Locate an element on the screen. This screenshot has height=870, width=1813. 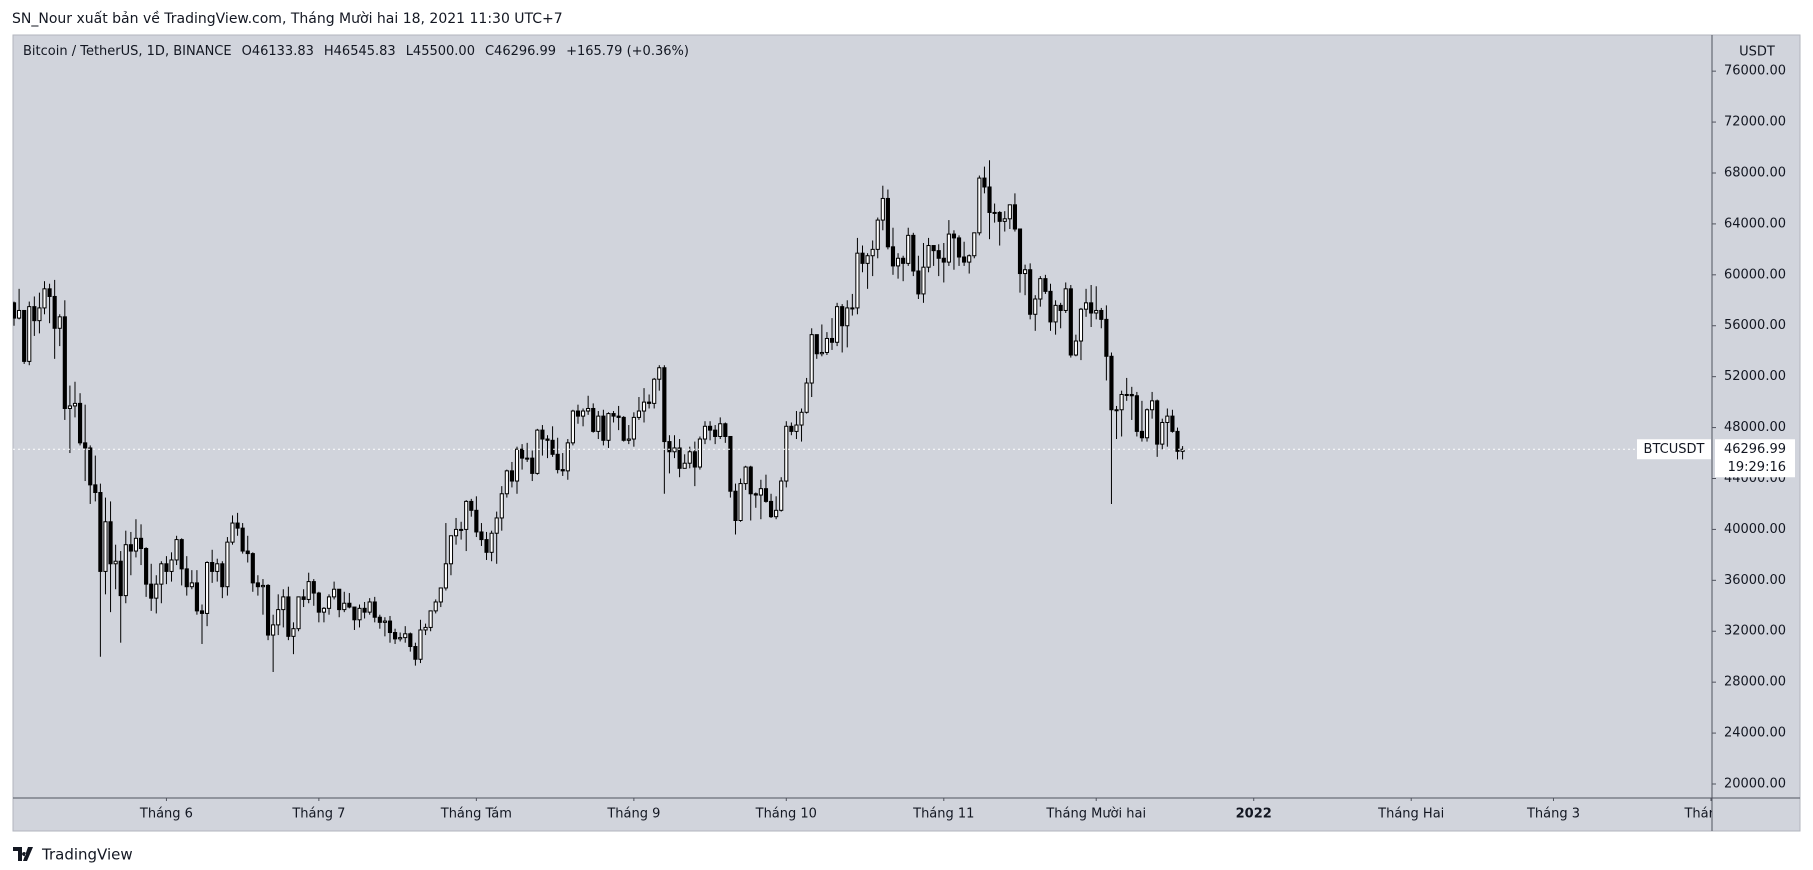
ohlc-value: O46133.83 is located at coordinates (277, 51).